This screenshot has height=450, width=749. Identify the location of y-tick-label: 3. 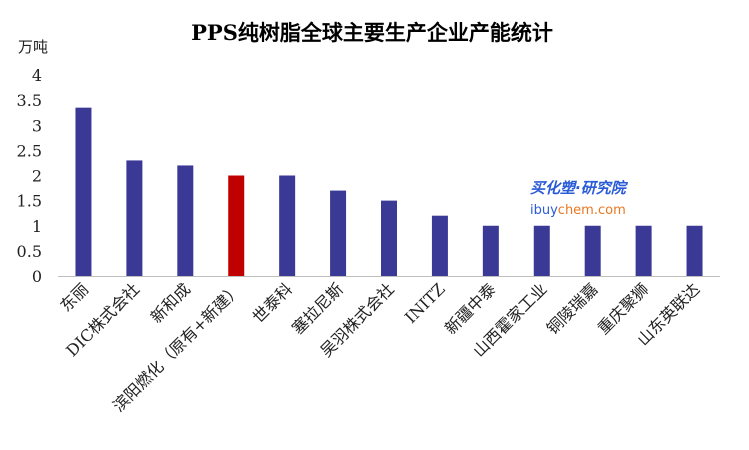
(37, 125).